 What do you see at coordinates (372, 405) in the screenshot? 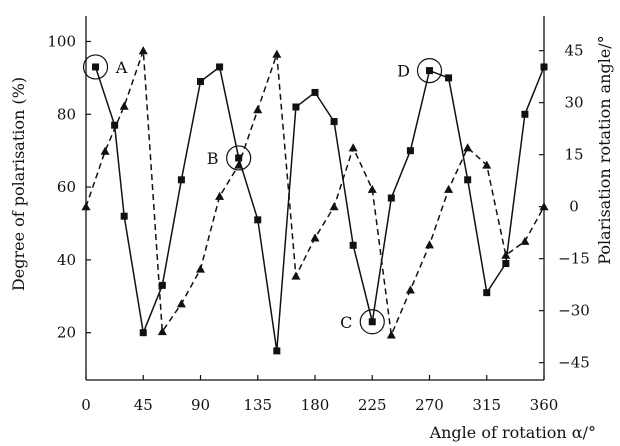
I see `x-tick-label: 225` at bounding box center [372, 405].